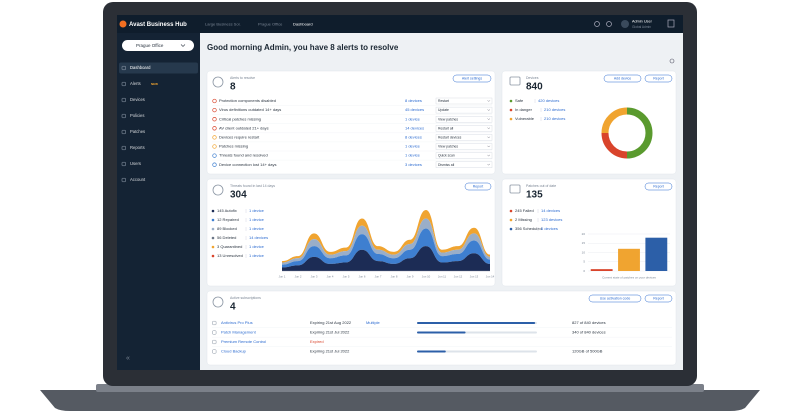  I want to click on legend-name: Vulnerable, so click(525, 118).